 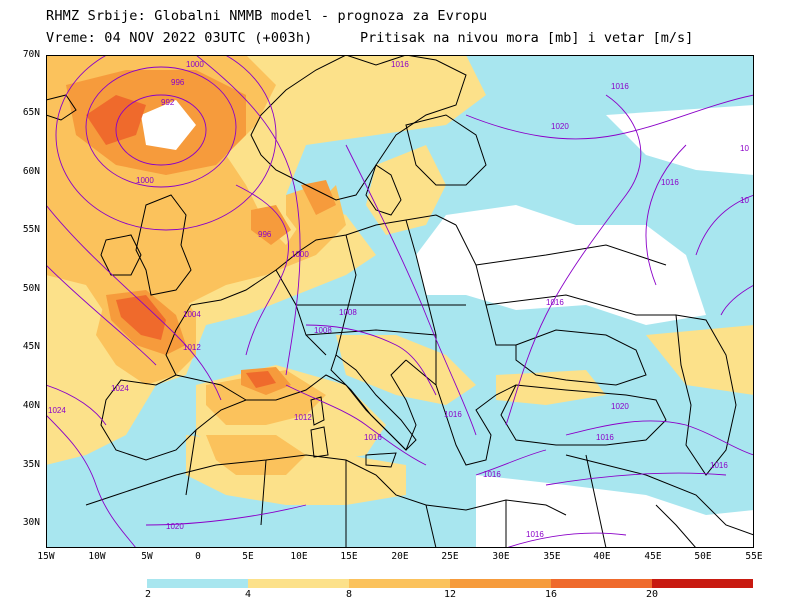 What do you see at coordinates (552, 556) in the screenshot?
I see `lon-label: 35E` at bounding box center [552, 556].